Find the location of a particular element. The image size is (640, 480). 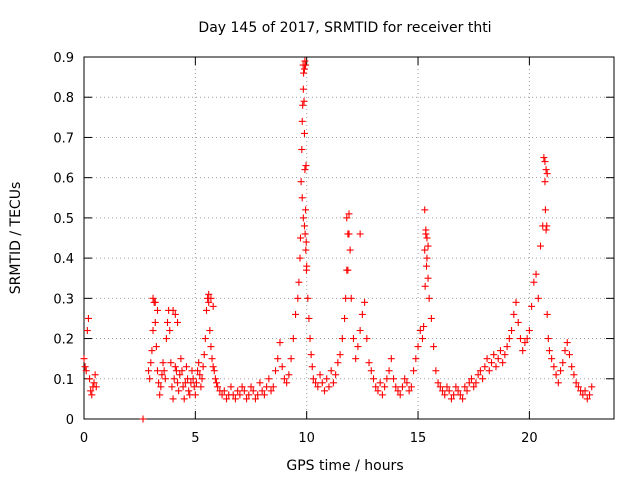

y-tick-label: 0.5 is located at coordinates (63, 219).